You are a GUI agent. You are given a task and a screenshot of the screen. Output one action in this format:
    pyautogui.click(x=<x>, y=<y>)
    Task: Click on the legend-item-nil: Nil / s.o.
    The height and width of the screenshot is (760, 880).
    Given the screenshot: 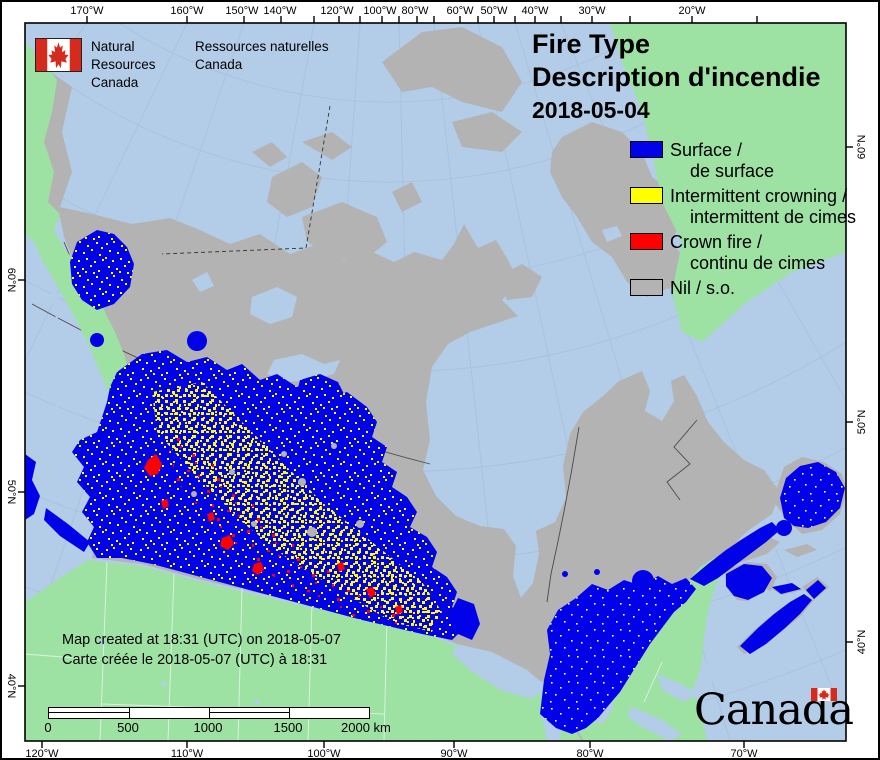 What is the action you would take?
    pyautogui.click(x=743, y=288)
    